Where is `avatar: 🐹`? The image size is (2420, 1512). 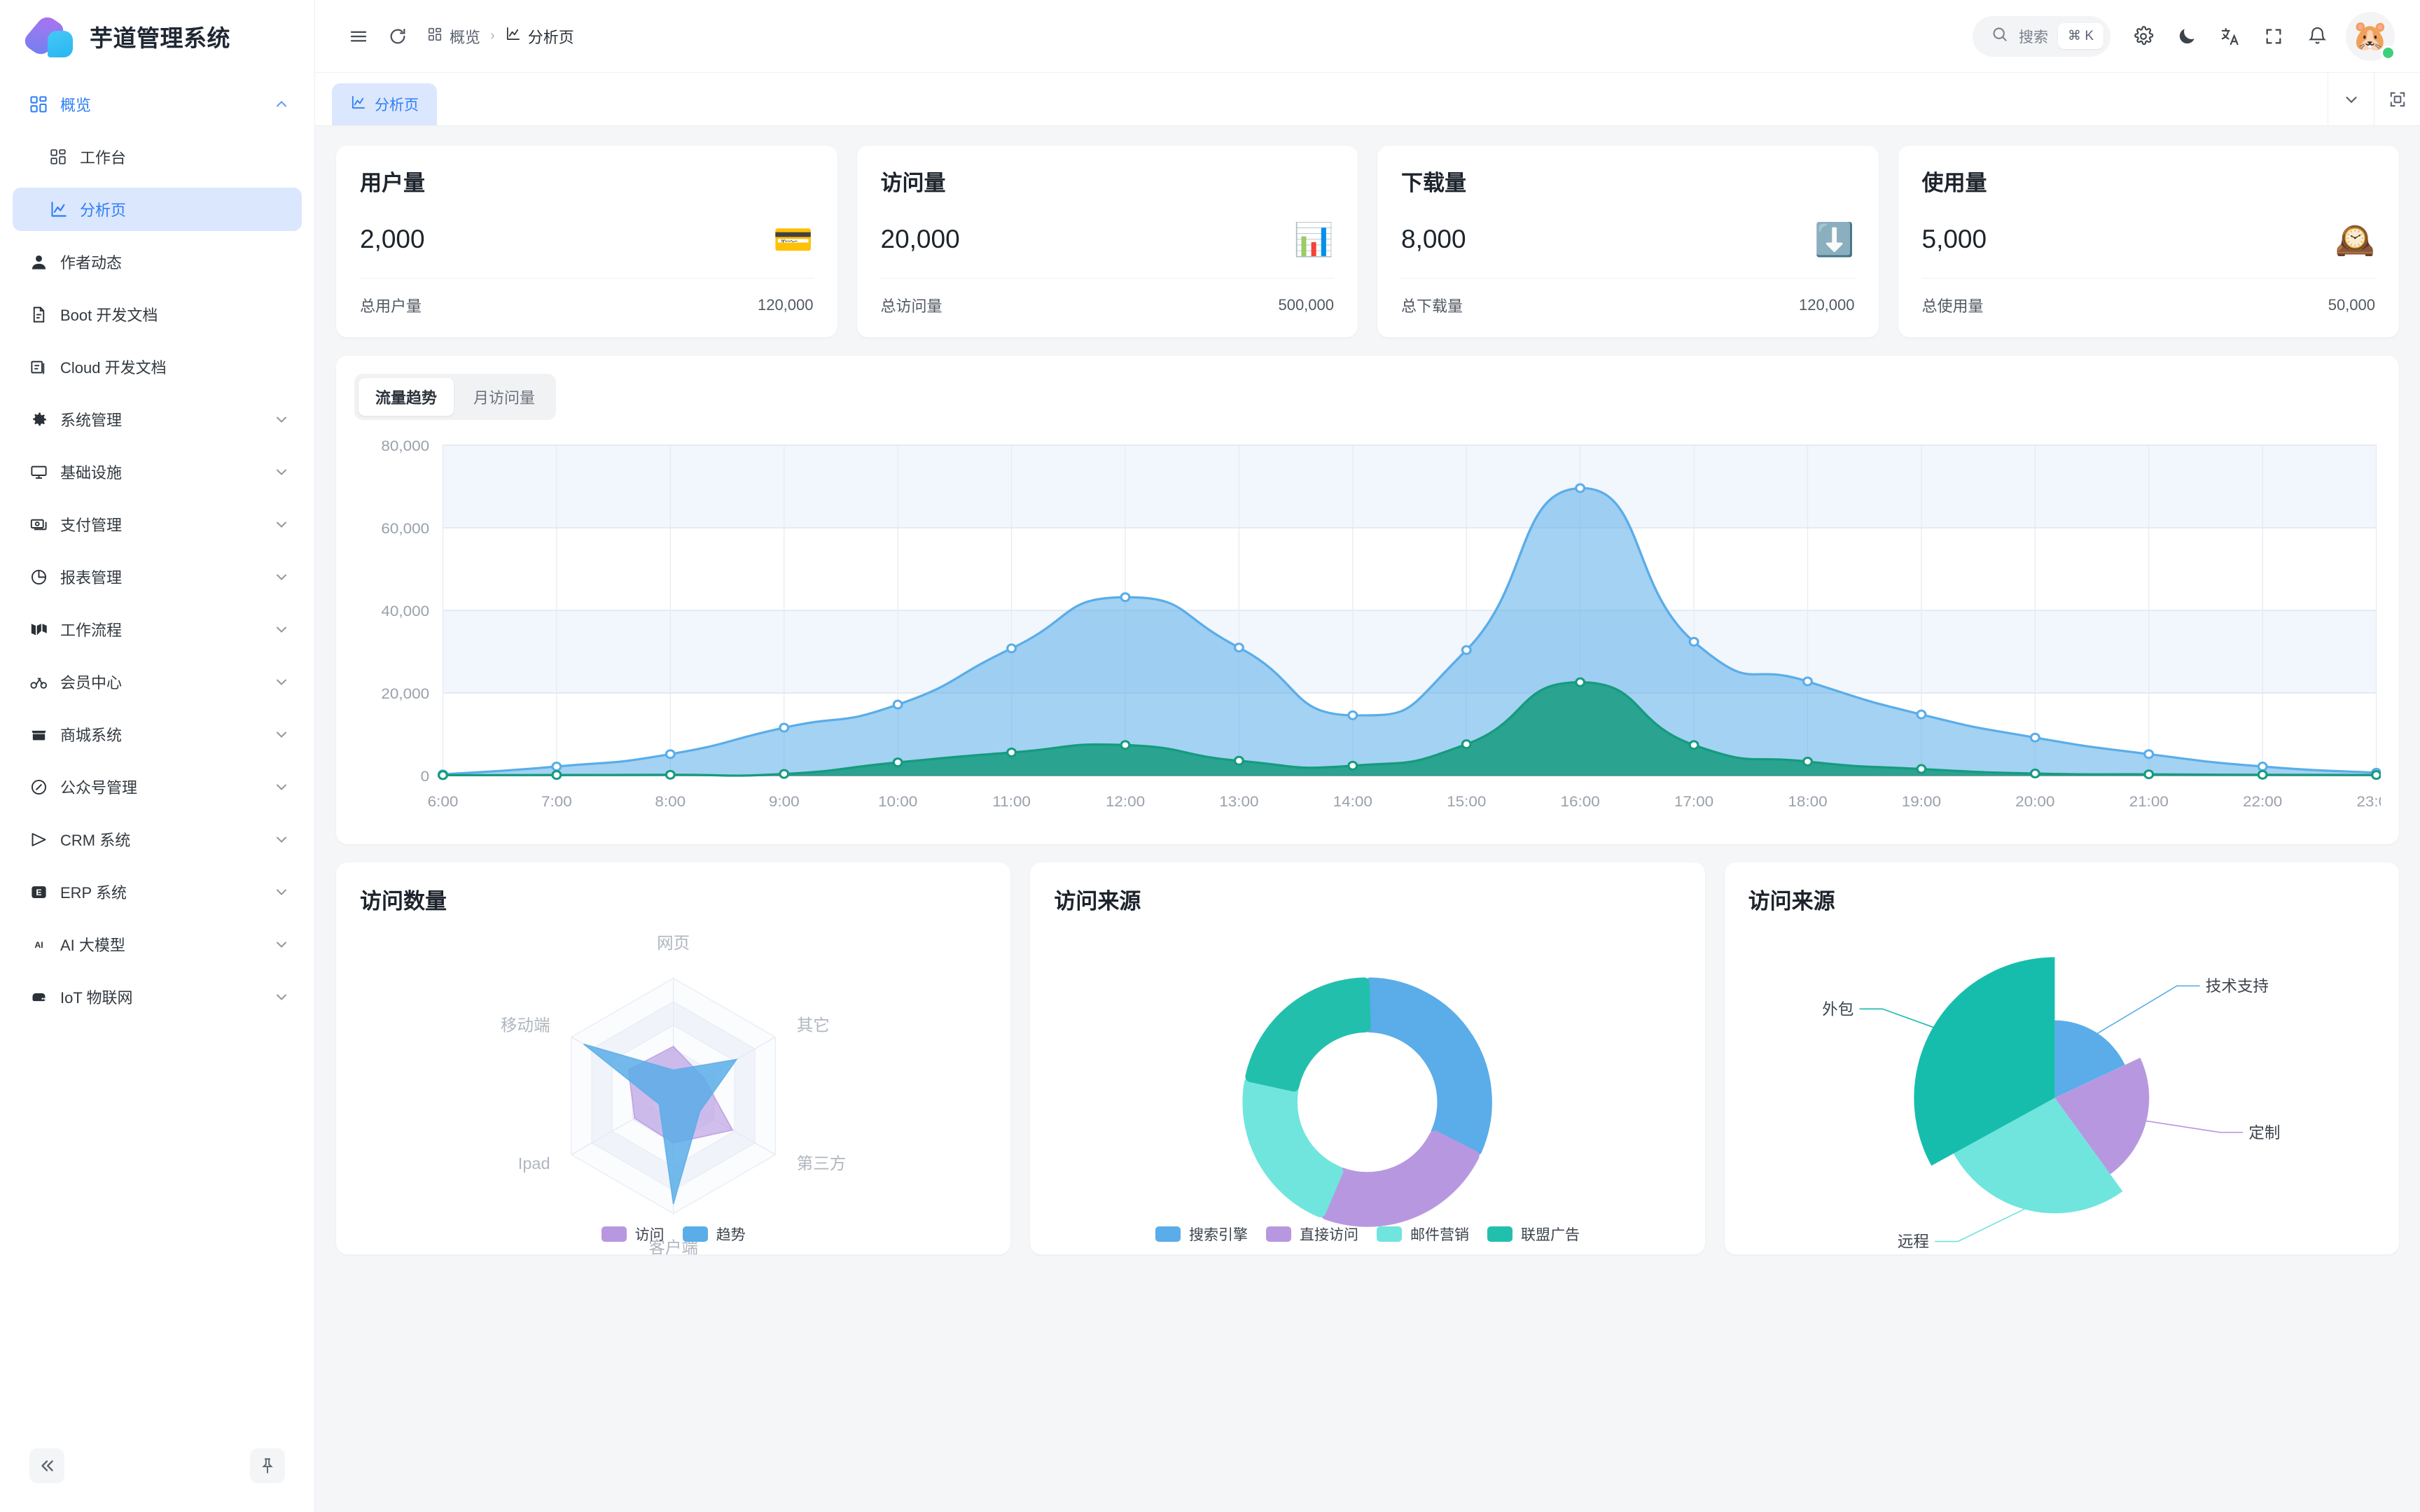 avatar: 🐹 is located at coordinates (2370, 36).